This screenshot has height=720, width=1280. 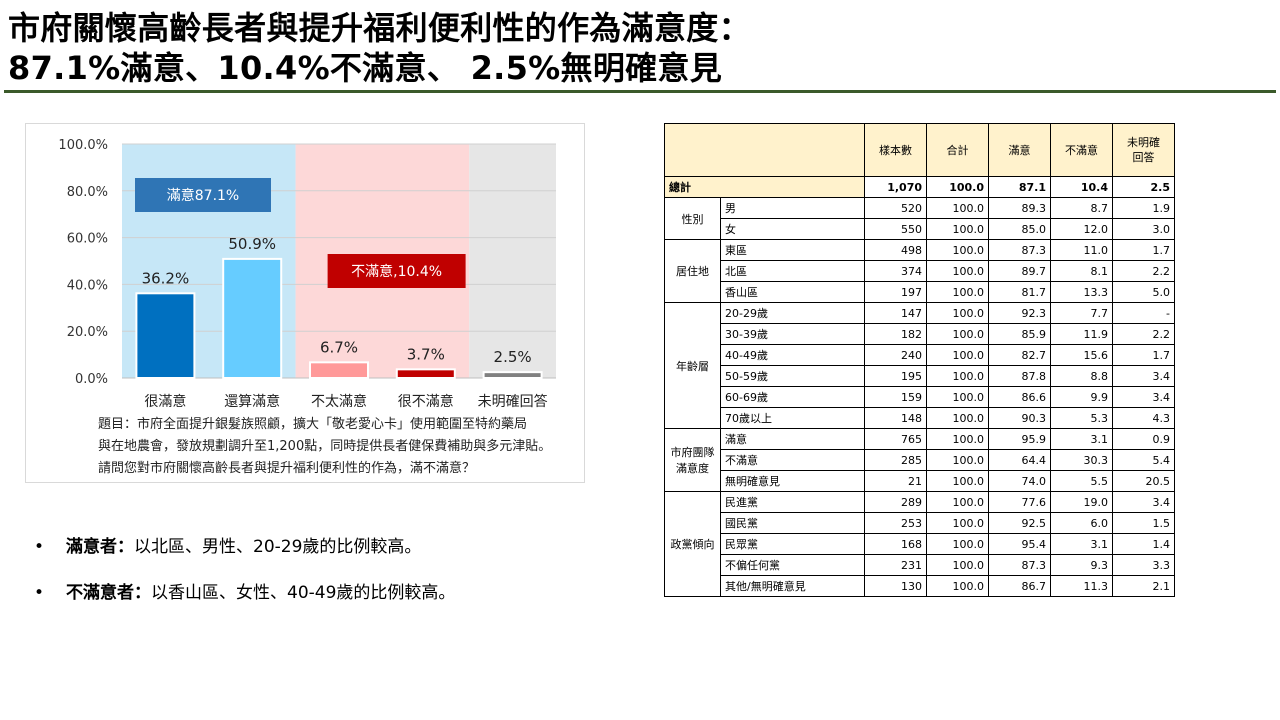 I want to click on column-header: 合計, so click(x=957, y=150).